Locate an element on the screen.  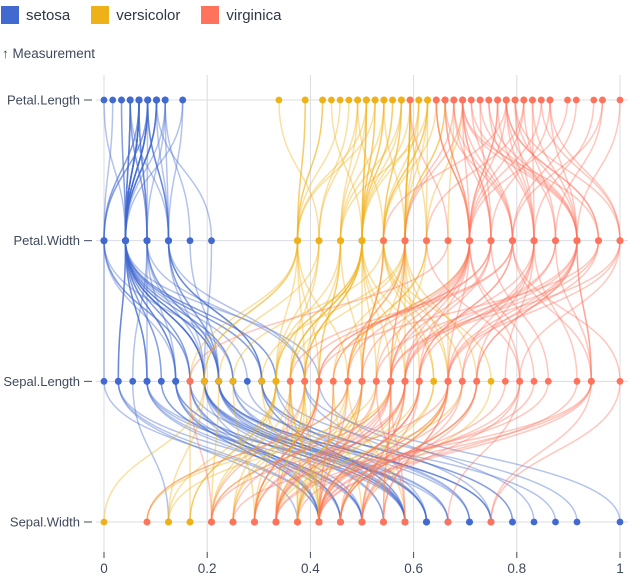
legend-swatch-versicolor is located at coordinates (100, 15).